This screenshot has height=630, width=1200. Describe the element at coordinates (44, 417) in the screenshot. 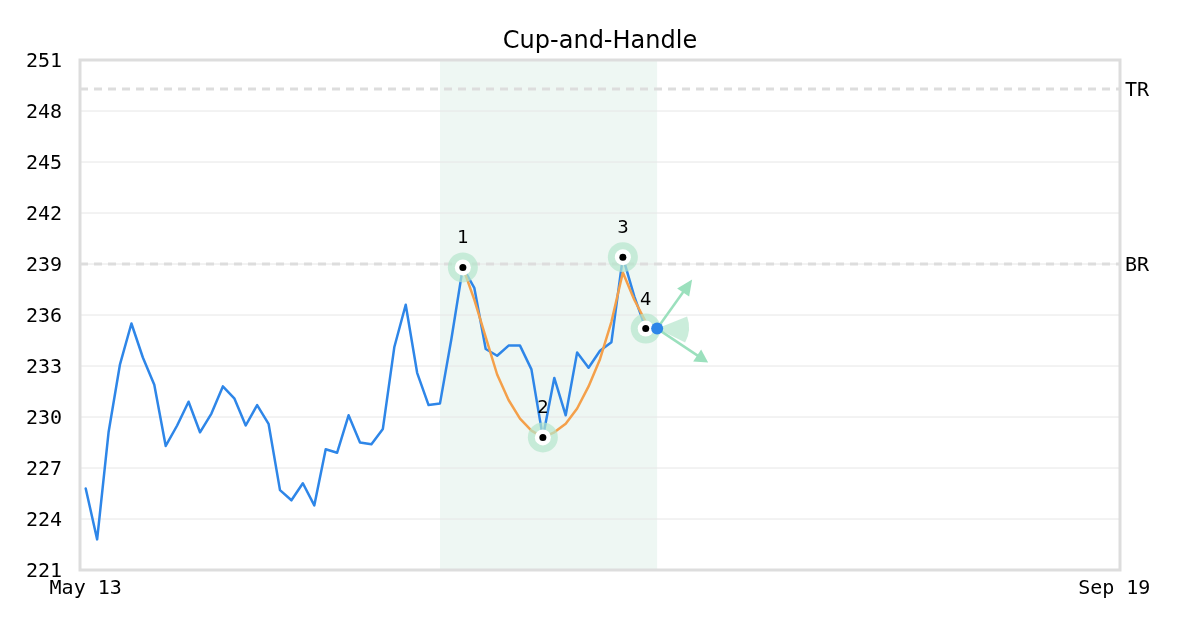

I see `y-tick-label: 230` at that location.